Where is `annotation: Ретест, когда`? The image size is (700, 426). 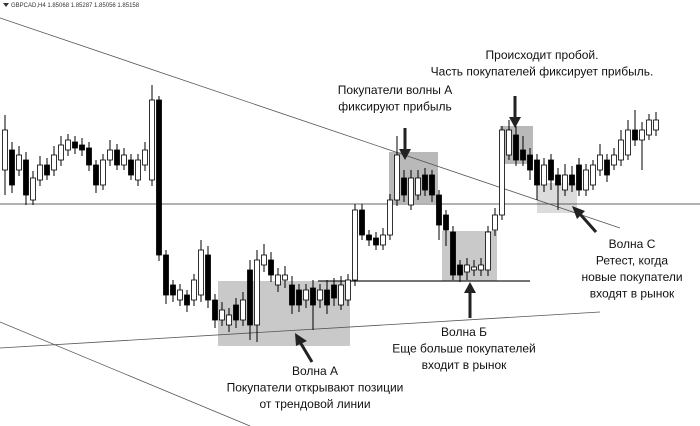
annotation: Ретест, когда is located at coordinates (632, 261).